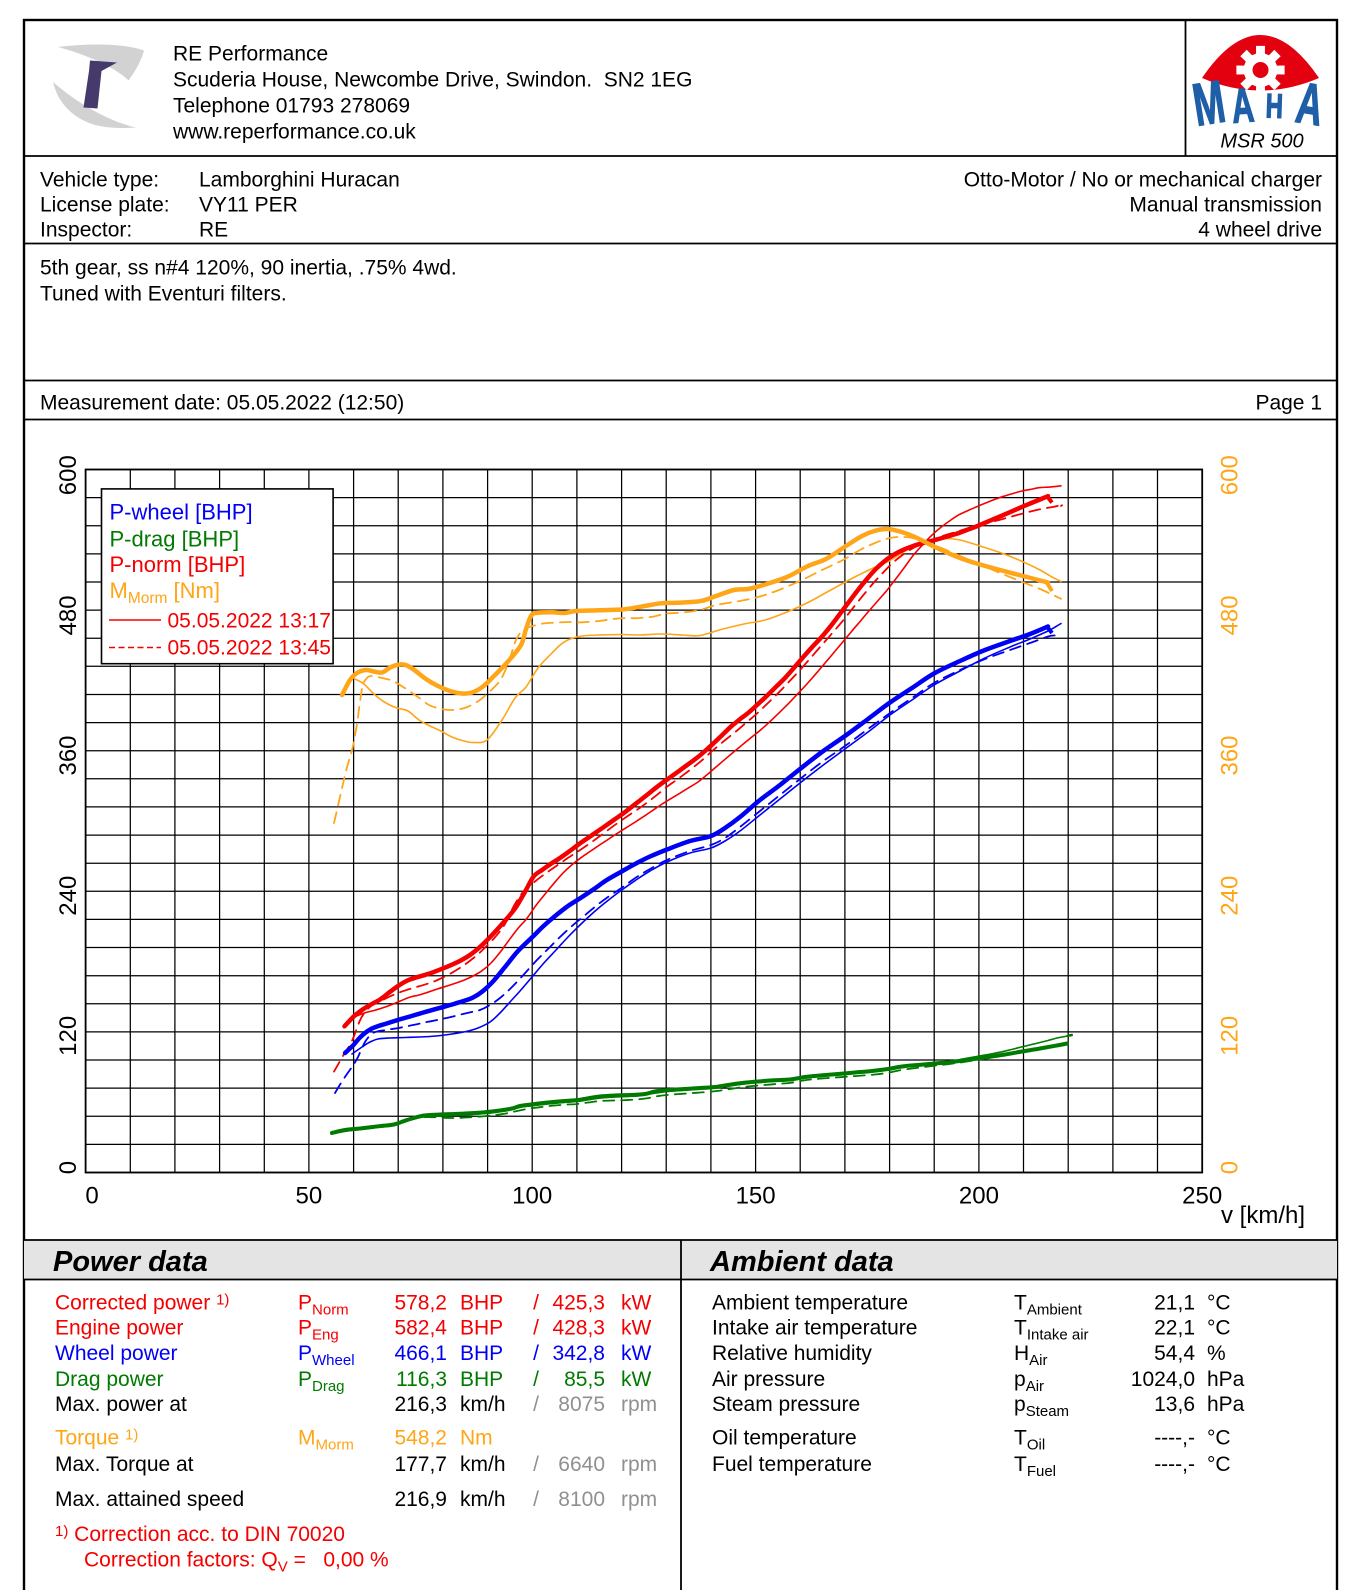  What do you see at coordinates (792, 1353) in the screenshot?
I see `svg-text: Relative humidity` at bounding box center [792, 1353].